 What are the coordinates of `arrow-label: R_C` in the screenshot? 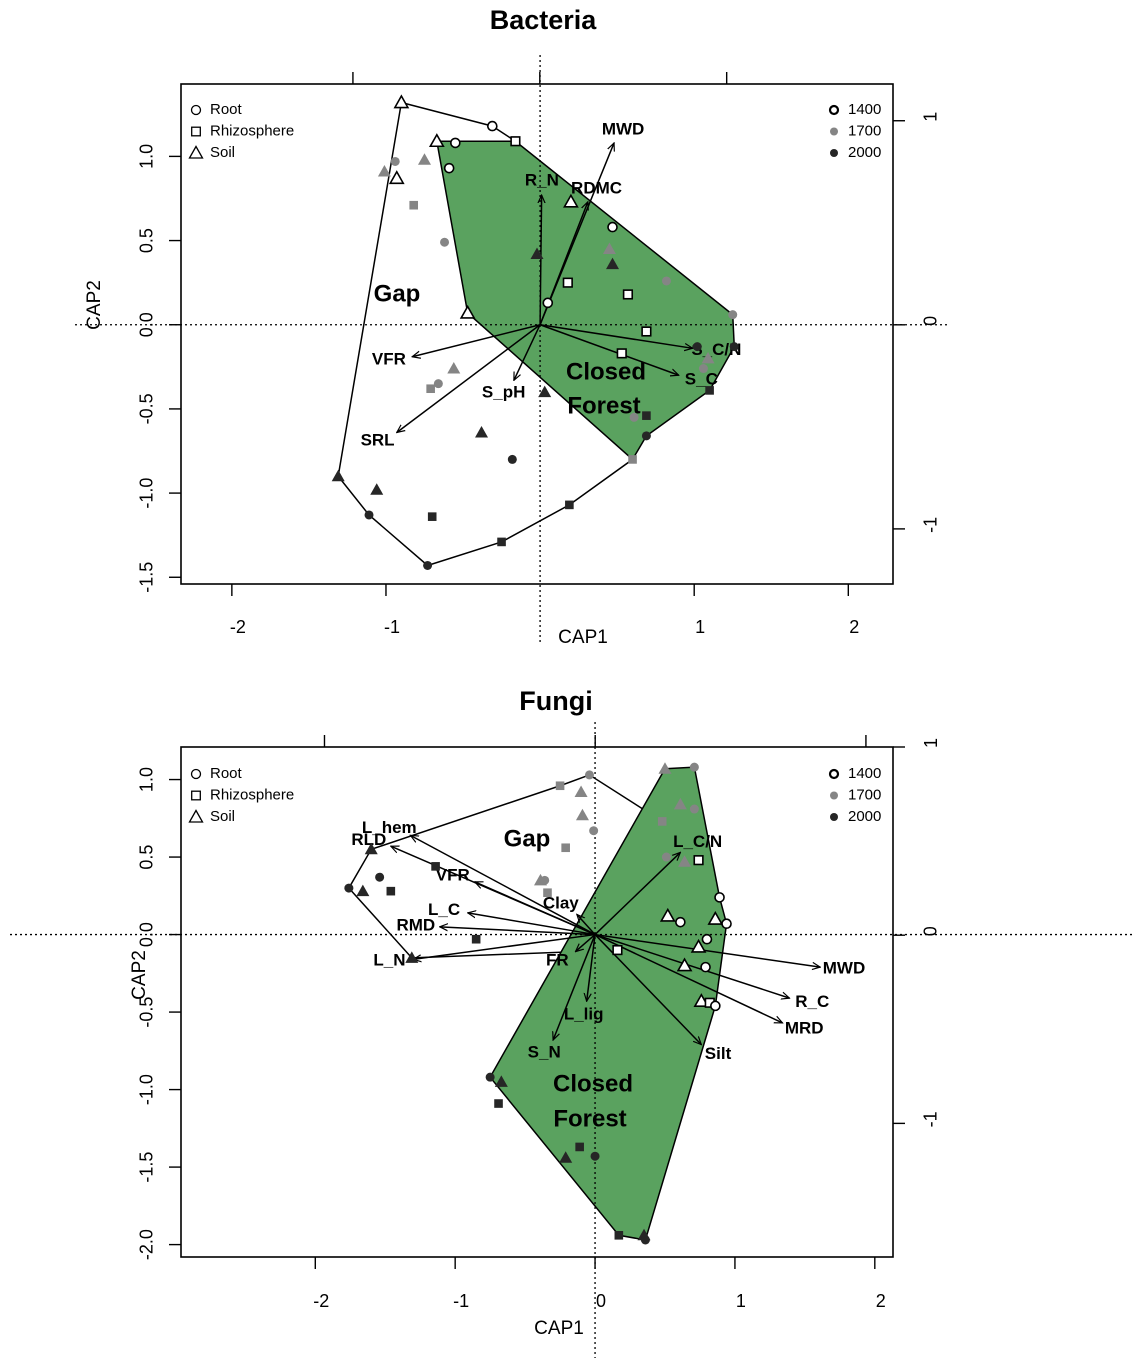 It's located at (812, 1001).